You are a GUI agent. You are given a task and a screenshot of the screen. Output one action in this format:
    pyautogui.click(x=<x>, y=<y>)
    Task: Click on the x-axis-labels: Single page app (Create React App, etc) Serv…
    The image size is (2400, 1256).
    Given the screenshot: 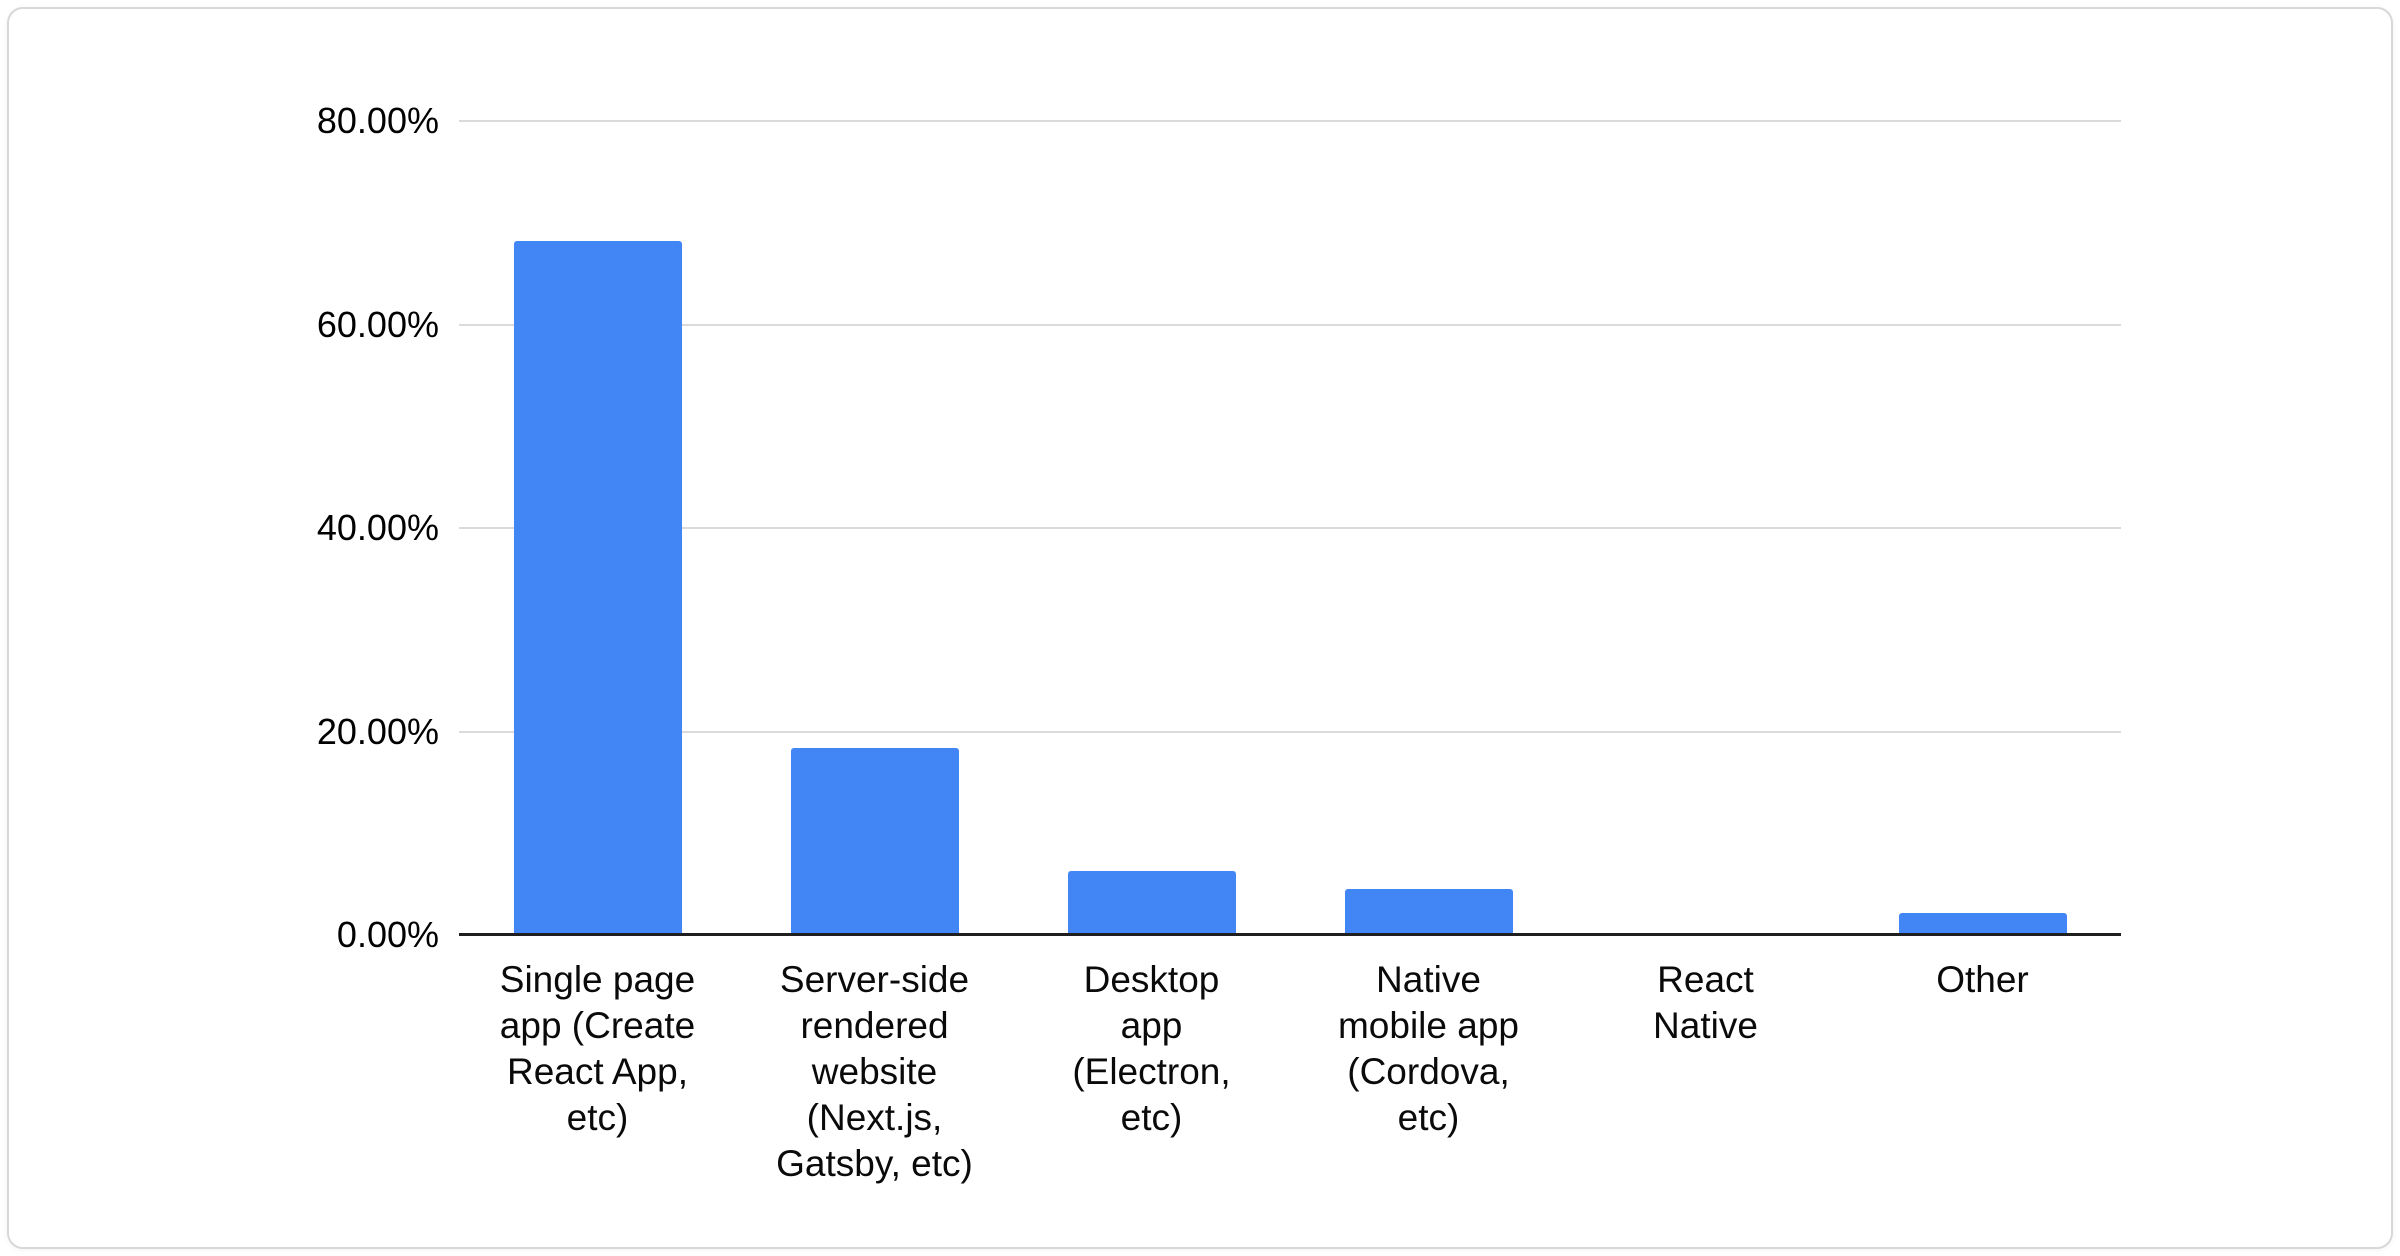 What is the action you would take?
    pyautogui.click(x=1290, y=1072)
    